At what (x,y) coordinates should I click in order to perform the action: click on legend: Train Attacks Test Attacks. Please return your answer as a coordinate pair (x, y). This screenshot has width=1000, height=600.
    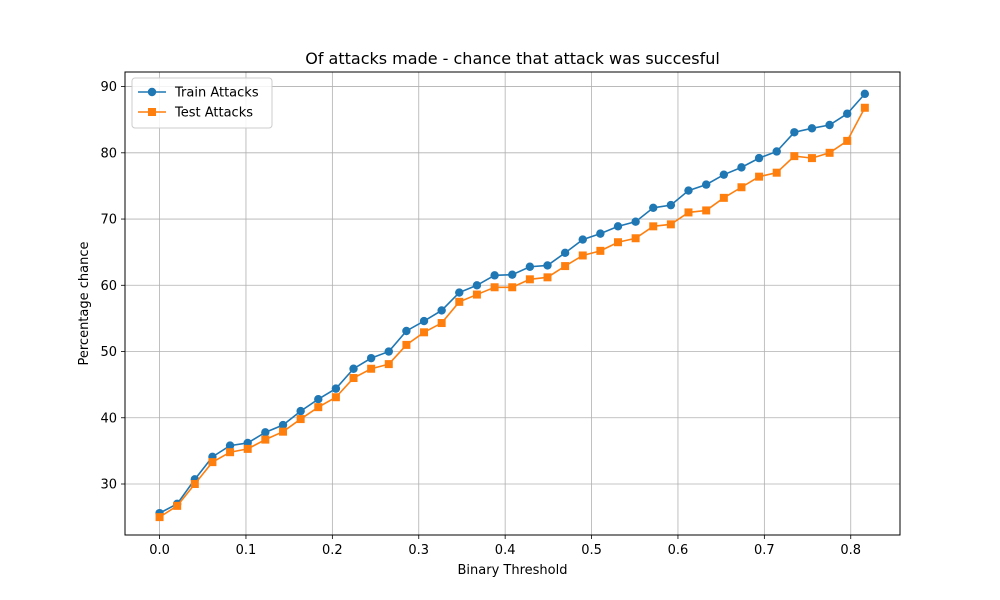
    Looking at the image, I should click on (202, 103).